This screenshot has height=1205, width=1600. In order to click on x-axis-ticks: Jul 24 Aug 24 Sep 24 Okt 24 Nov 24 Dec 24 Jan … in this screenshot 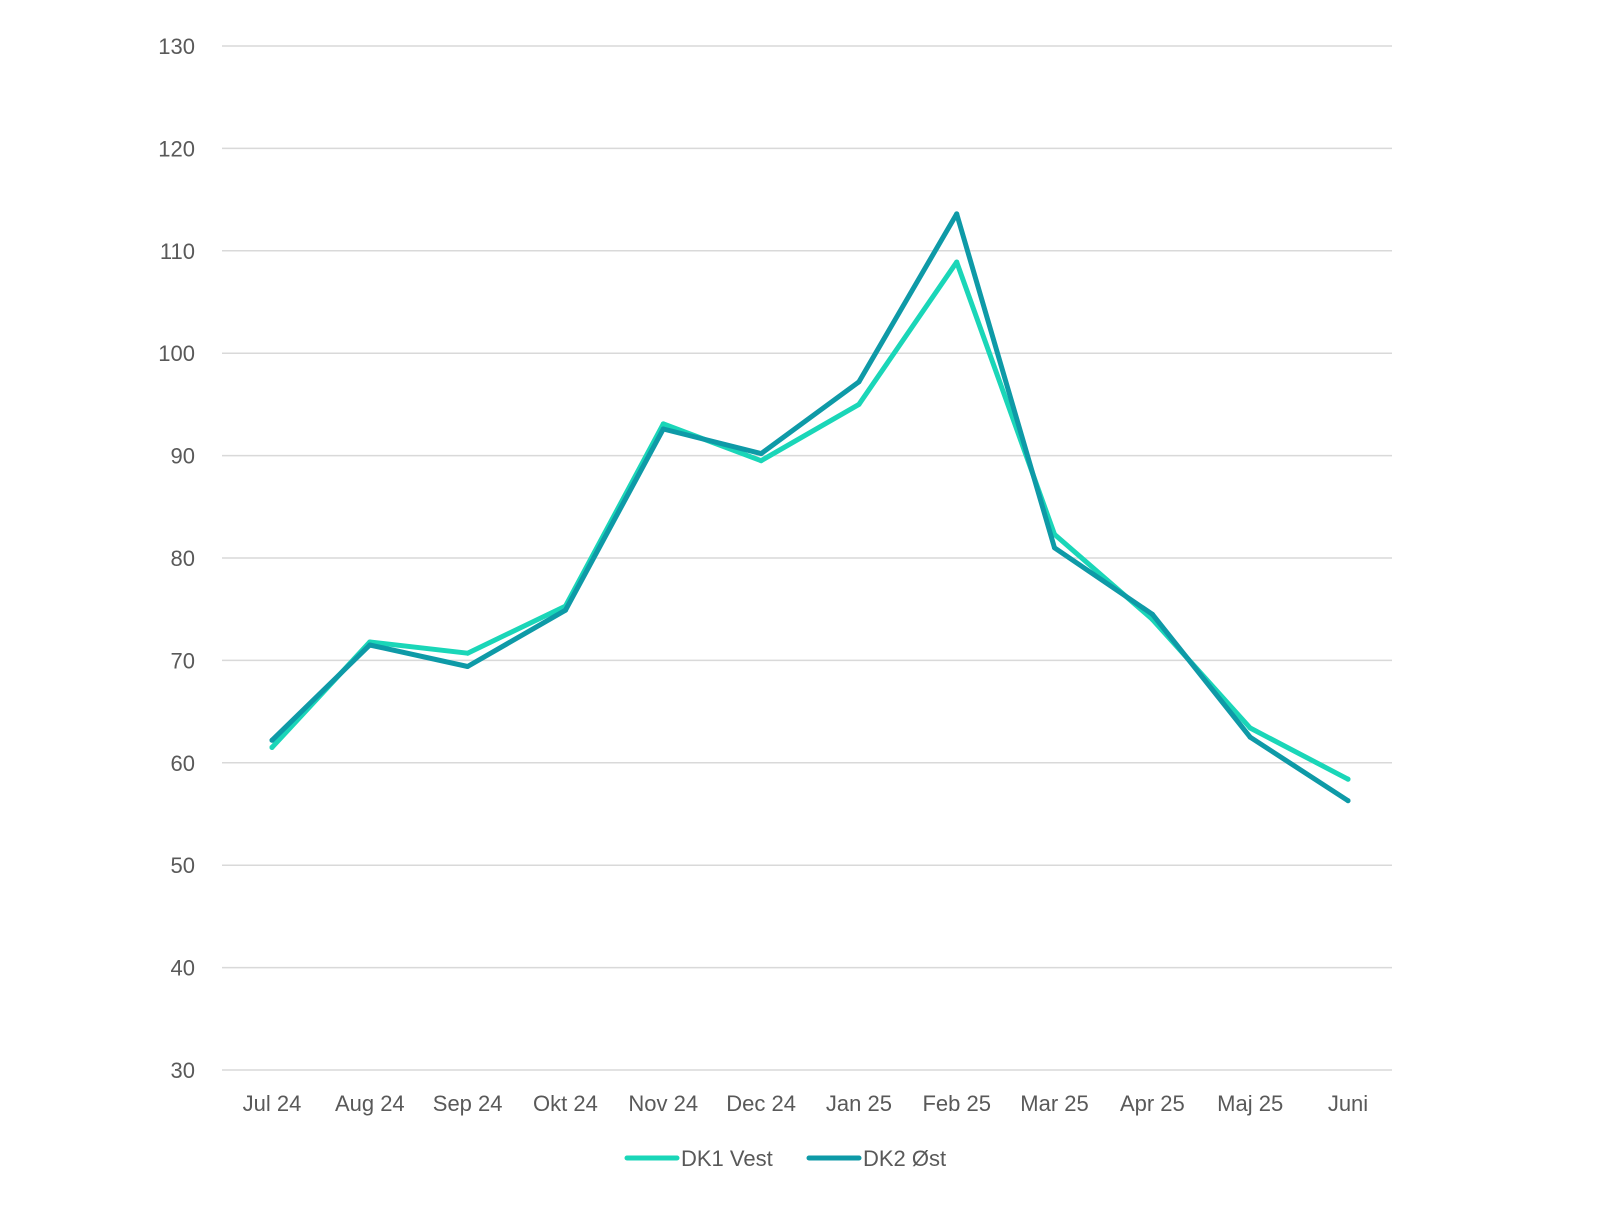, I will do `click(806, 1103)`.